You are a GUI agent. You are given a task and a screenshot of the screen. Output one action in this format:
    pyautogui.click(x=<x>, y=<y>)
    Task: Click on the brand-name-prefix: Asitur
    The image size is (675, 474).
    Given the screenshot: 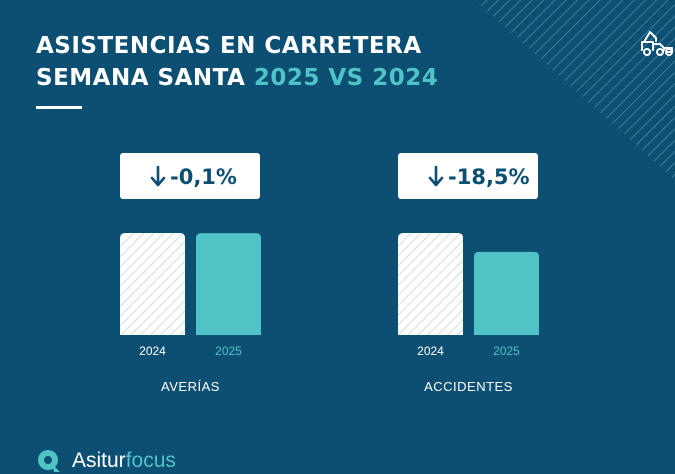 What is the action you would take?
    pyautogui.click(x=99, y=460)
    